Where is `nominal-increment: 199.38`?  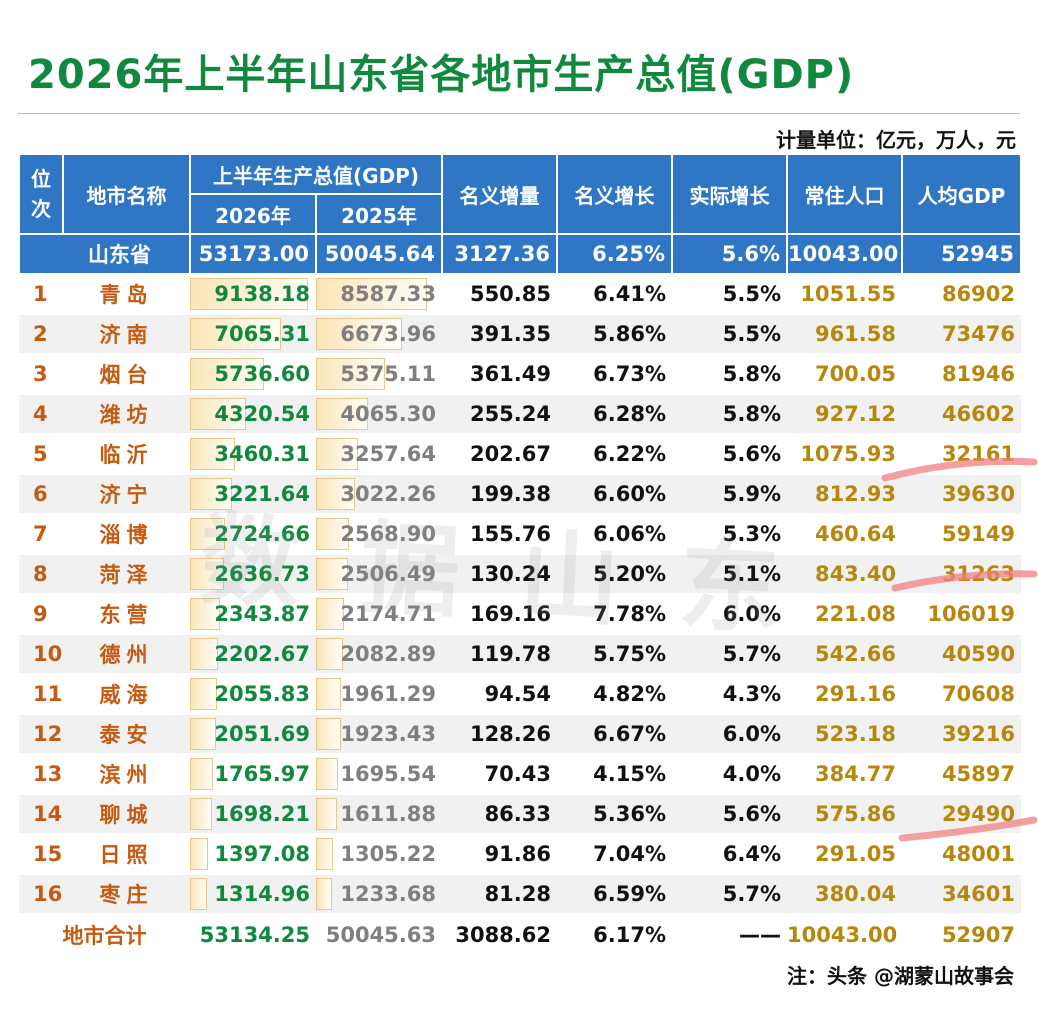 nominal-increment: 199.38 is located at coordinates (499, 494).